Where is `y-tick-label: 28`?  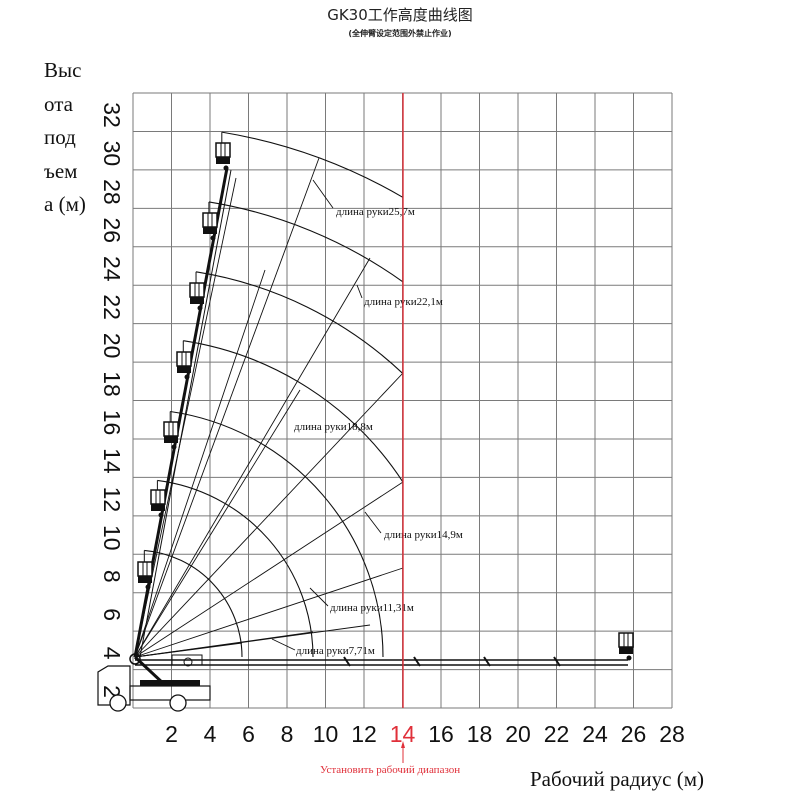
y-tick-label: 28 is located at coordinates (112, 192).